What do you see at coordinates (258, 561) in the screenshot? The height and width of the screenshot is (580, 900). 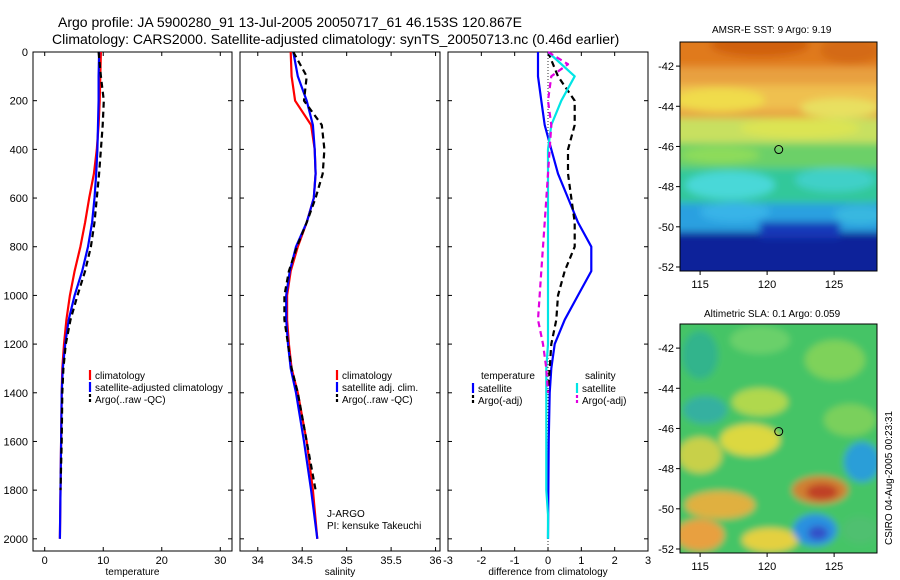 I see `x-tick-label: 34` at bounding box center [258, 561].